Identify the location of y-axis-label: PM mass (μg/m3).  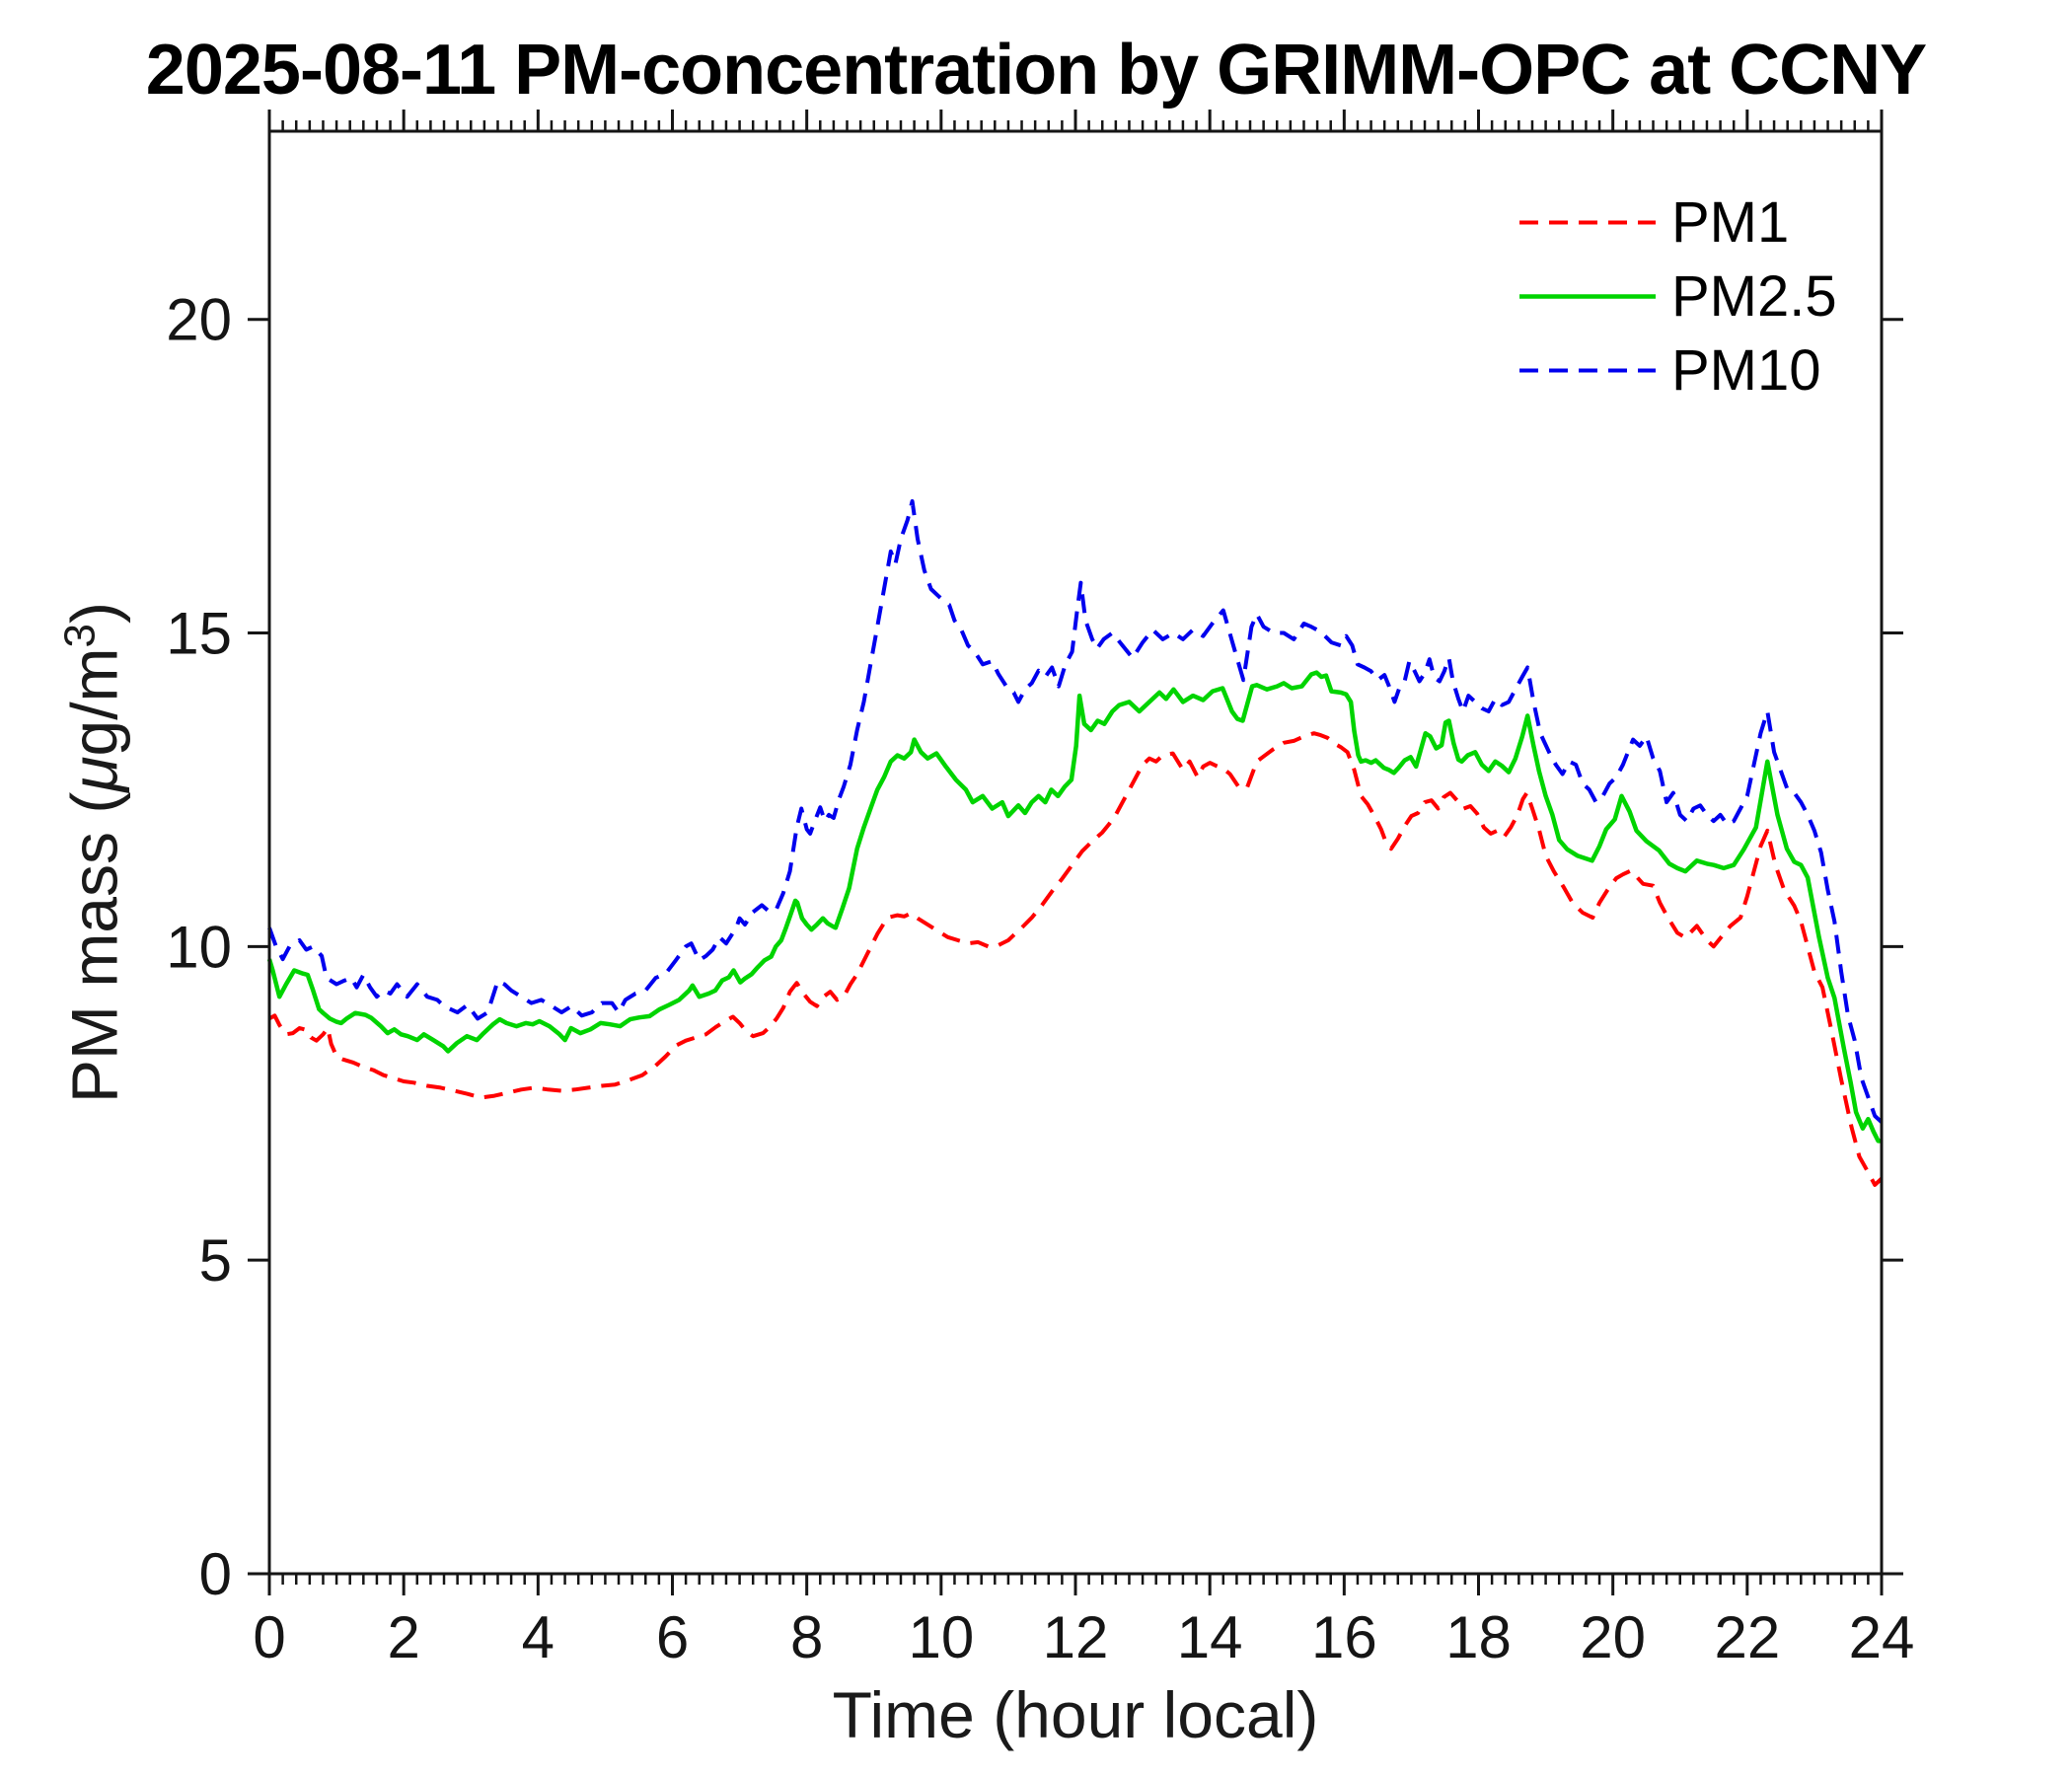
(93, 853).